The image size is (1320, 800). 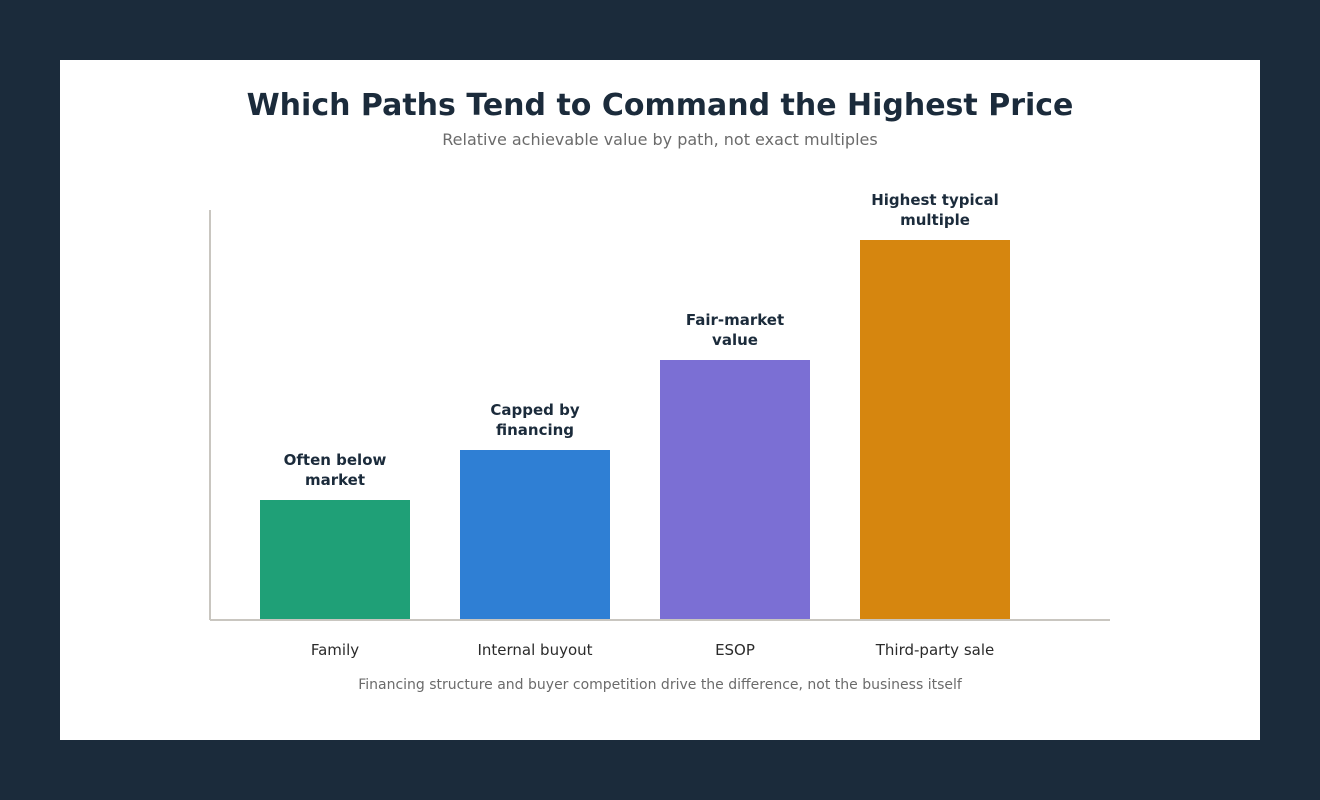 What do you see at coordinates (535, 535) in the screenshot?
I see `bar-internal-buyout` at bounding box center [535, 535].